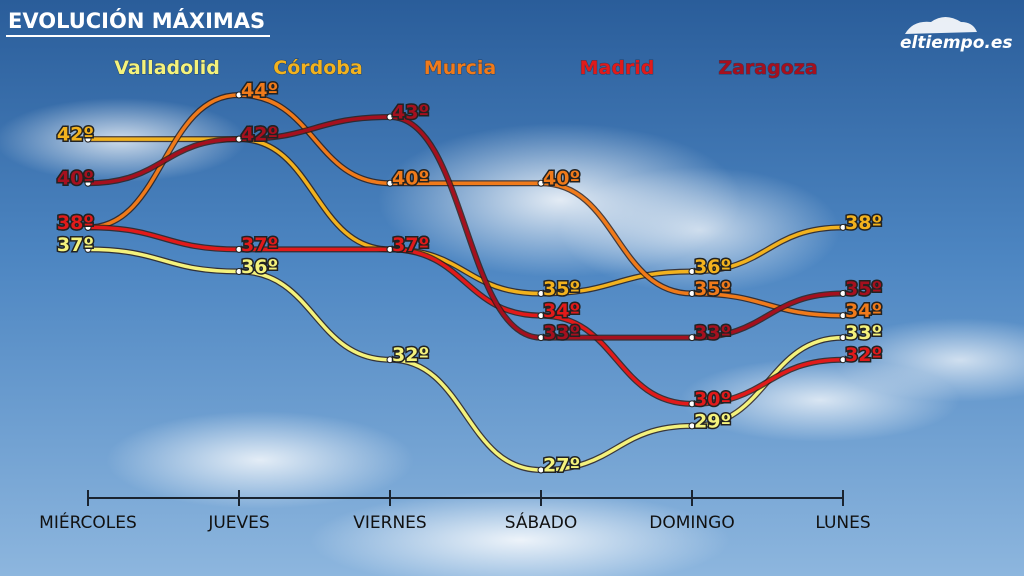 This screenshot has height=576, width=1024. I want to click on x-tick-label: LUNES, so click(842, 523).